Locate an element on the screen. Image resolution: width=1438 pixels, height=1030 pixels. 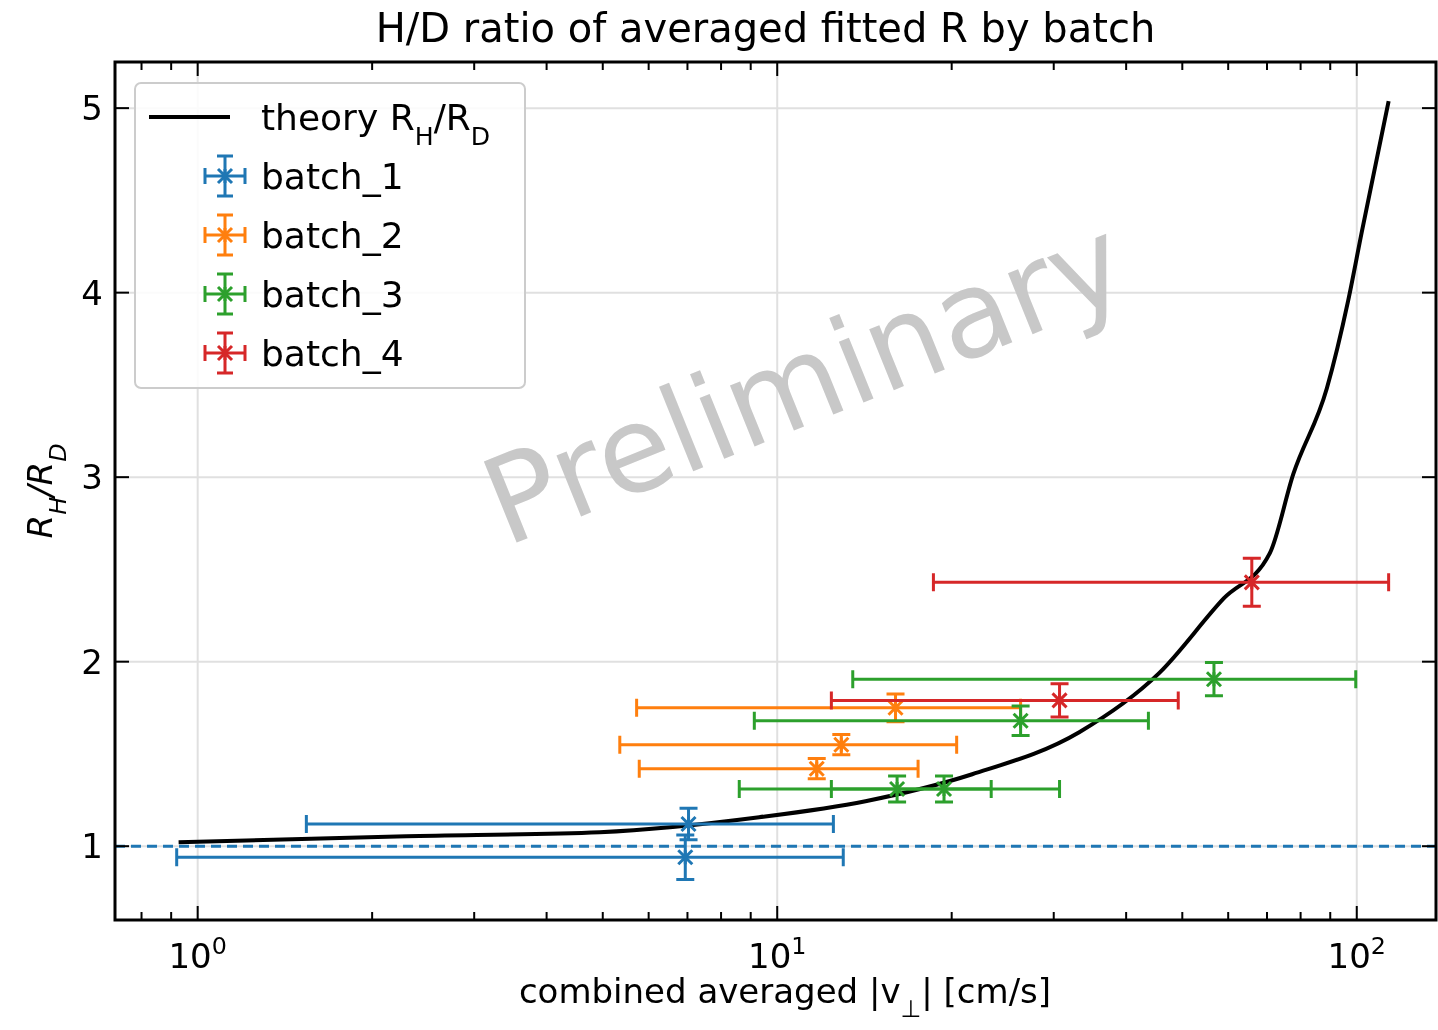
legend-label: batch_3 is located at coordinates (332, 294).